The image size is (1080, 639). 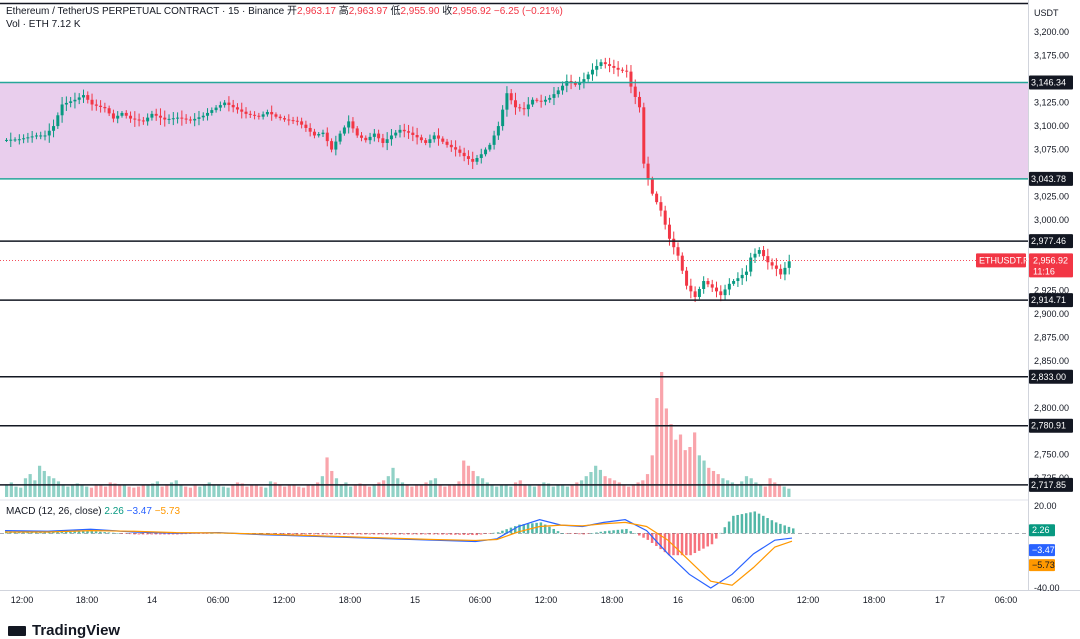 I want to click on volume-label: Vol · ETH, so click(x=27, y=24).